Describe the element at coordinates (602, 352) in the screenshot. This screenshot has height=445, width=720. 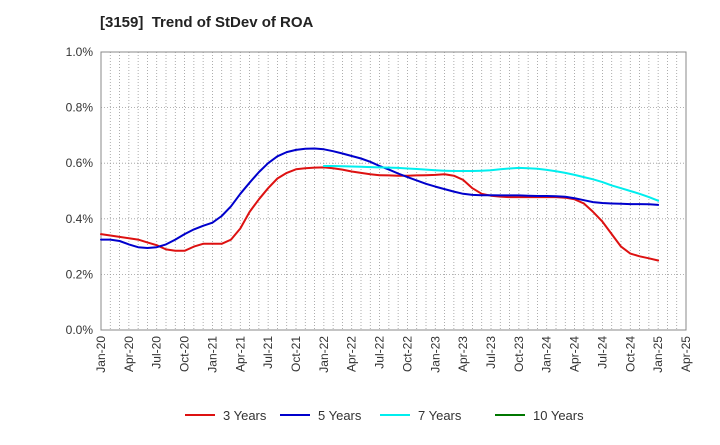
I see `x-tick-label: Jul-24` at that location.